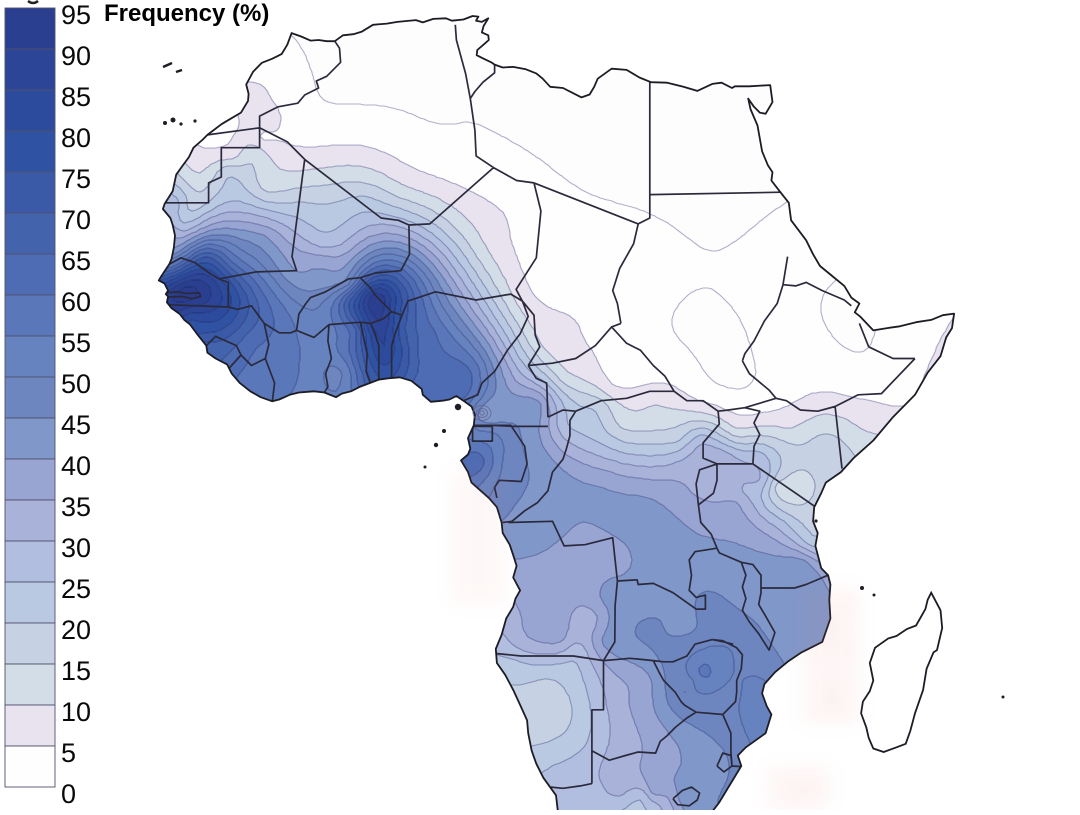  What do you see at coordinates (76, 97) in the screenshot?
I see `svg-text: 85` at bounding box center [76, 97].